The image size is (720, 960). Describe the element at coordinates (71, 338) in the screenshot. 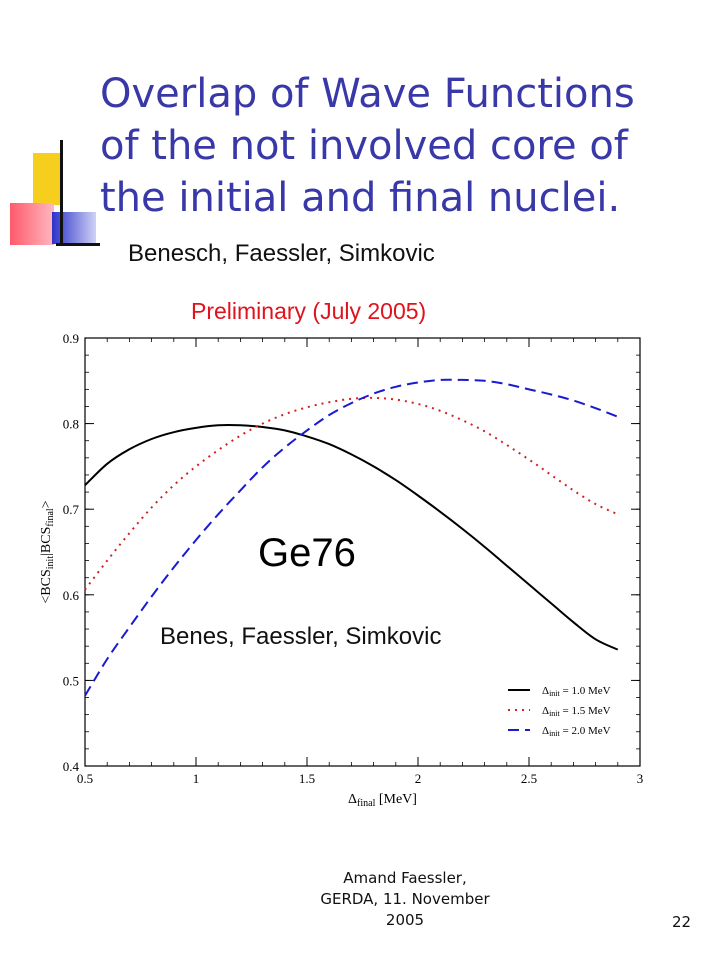

I see `y-tick-label: 0.9` at that location.